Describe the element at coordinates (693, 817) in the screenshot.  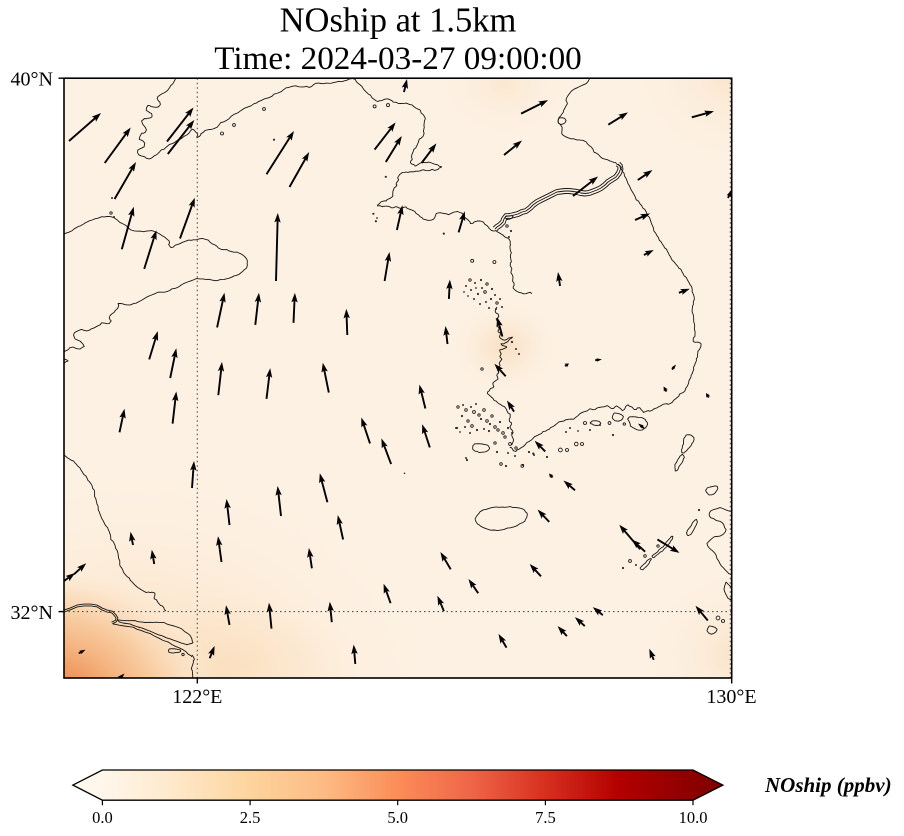
I see `svg-text: 10.0` at that location.